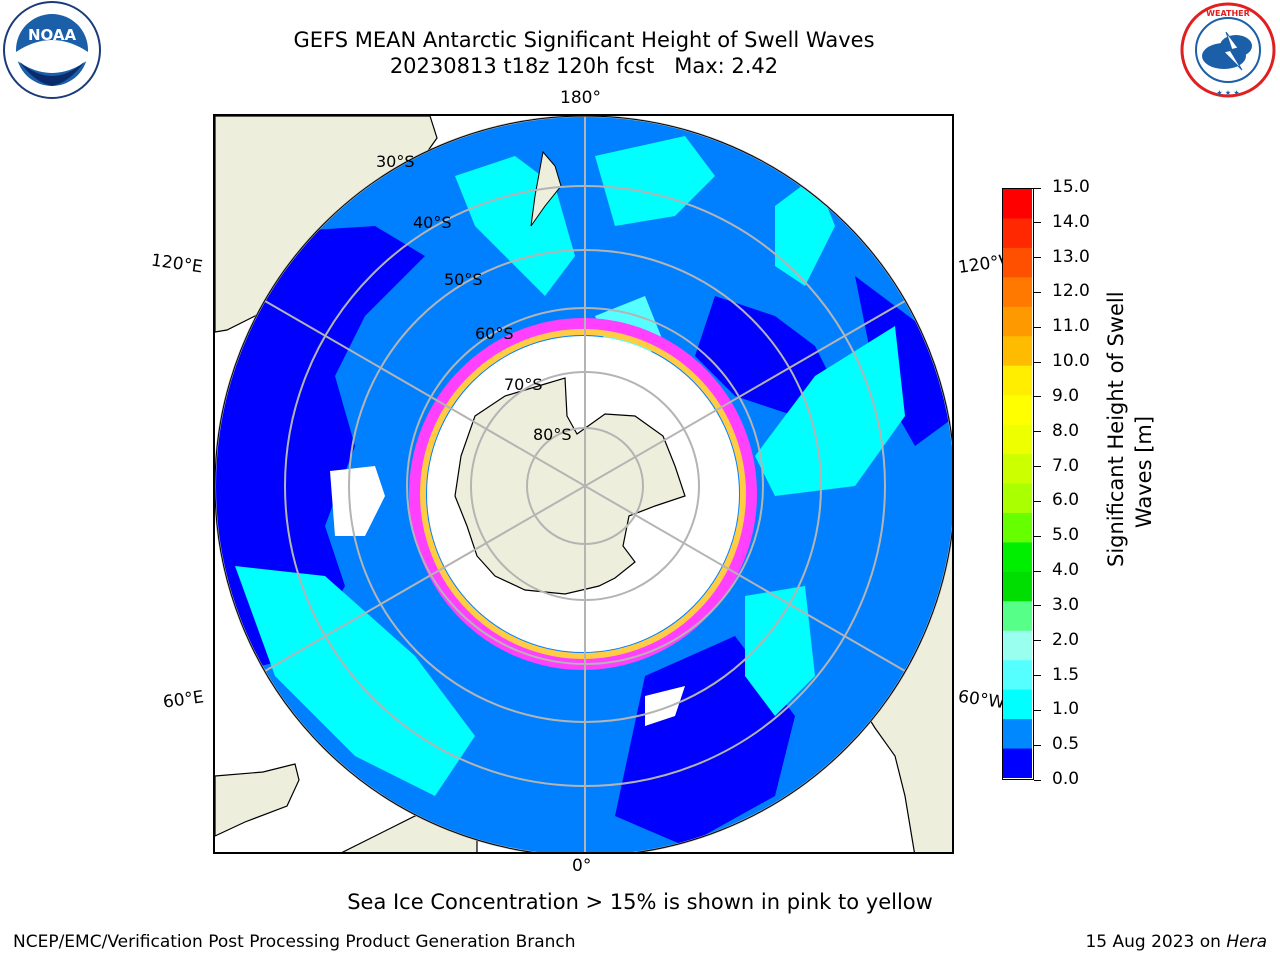 This screenshot has height=960, width=1280. What do you see at coordinates (1066, 500) in the screenshot?
I see `colorbar-tick-label: 6.0` at bounding box center [1066, 500].